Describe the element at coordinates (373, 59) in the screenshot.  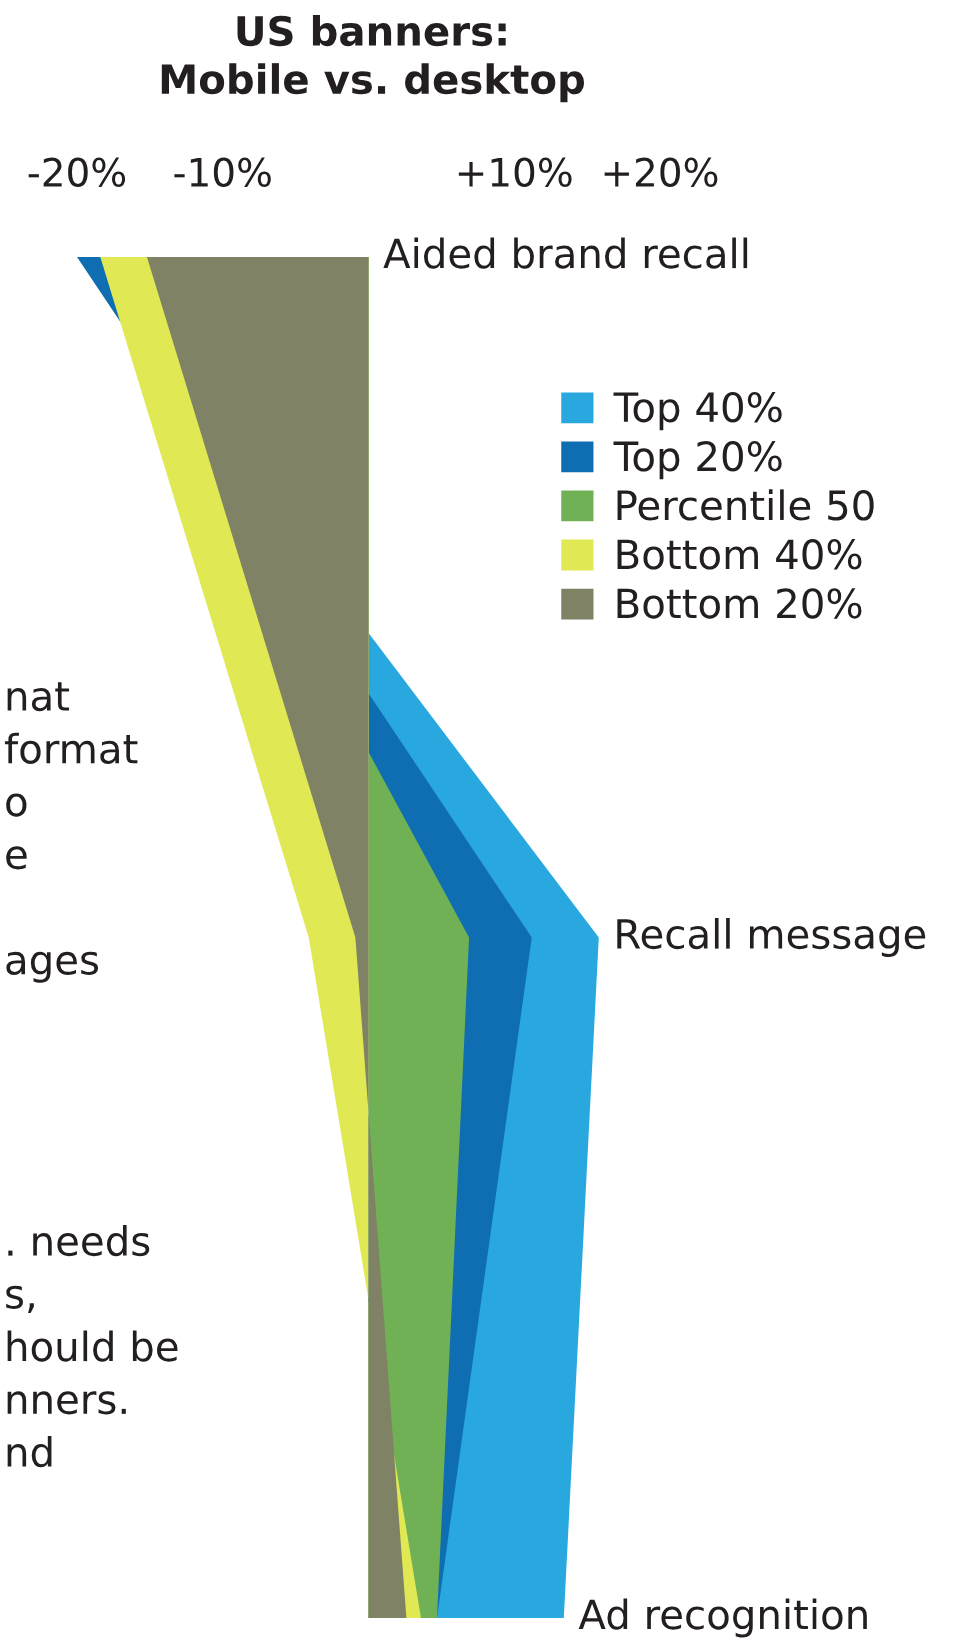
I see `text: US banners: Mobile vs. desktop` at that location.